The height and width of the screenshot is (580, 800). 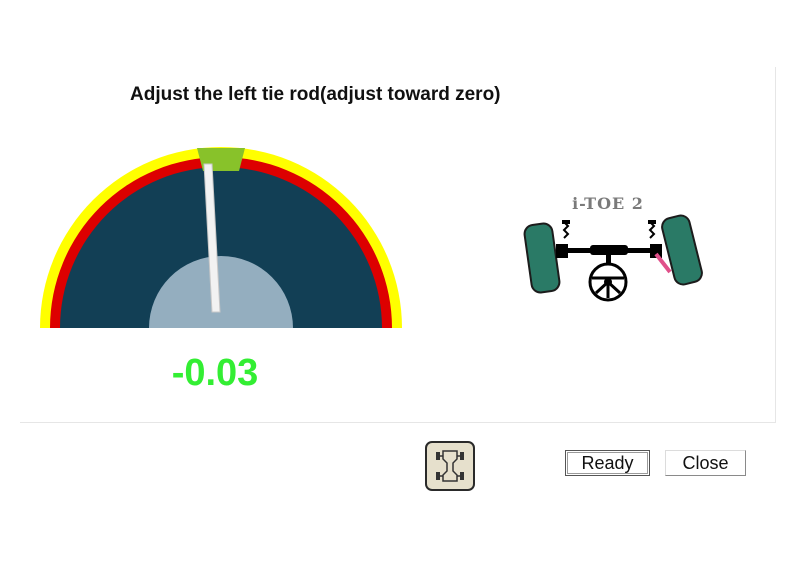 I want to click on ready-button: Ready, so click(x=607, y=463).